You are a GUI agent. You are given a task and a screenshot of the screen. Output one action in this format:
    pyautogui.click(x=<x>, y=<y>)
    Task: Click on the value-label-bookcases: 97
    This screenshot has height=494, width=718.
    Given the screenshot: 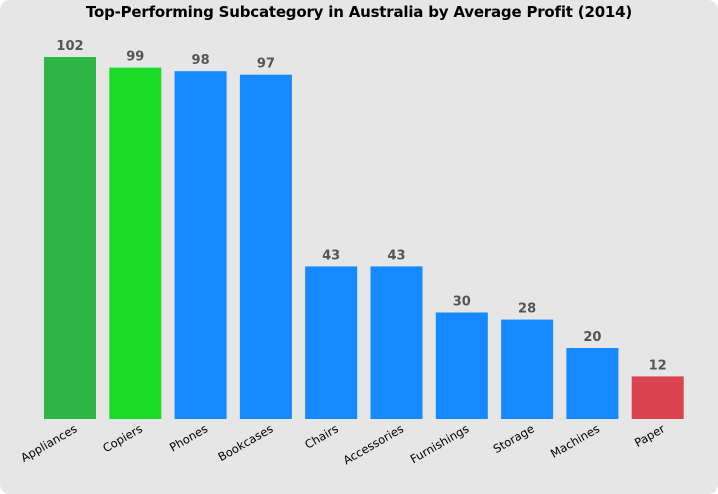 What is the action you would take?
    pyautogui.click(x=266, y=64)
    